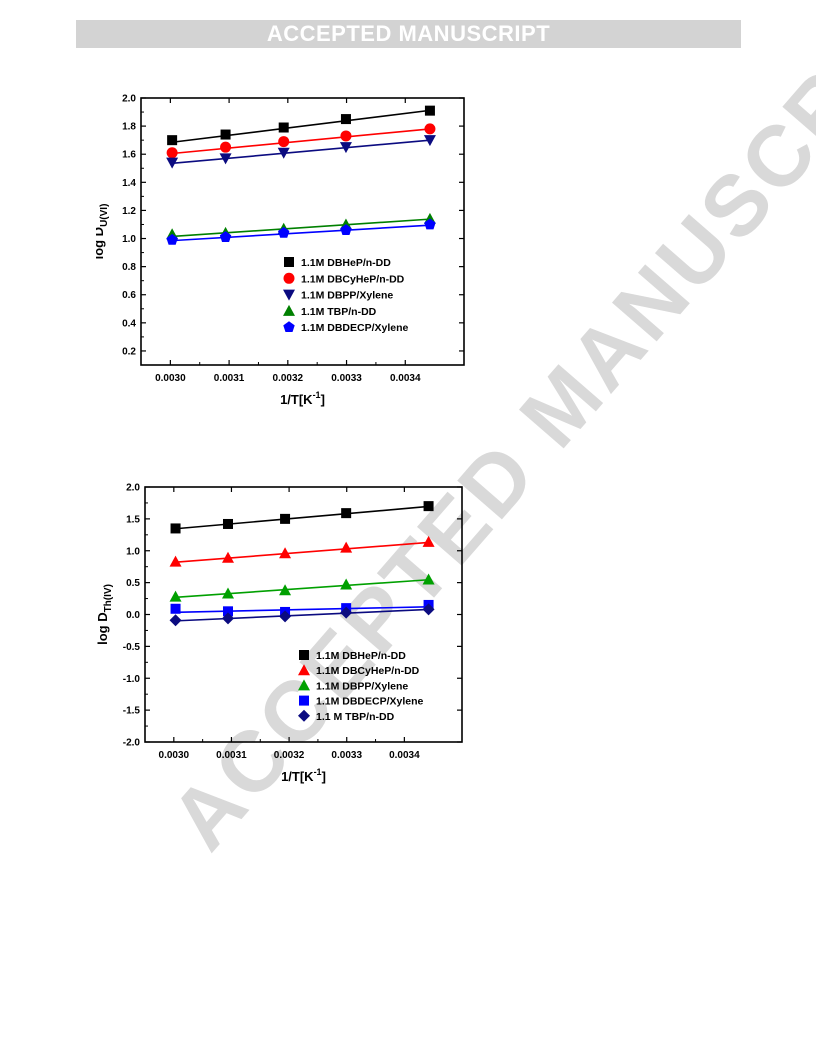 This screenshot has height=1056, width=816. What do you see at coordinates (288, 378) in the screenshot?
I see `u-x-tick-label: 0.0032` at bounding box center [288, 378].